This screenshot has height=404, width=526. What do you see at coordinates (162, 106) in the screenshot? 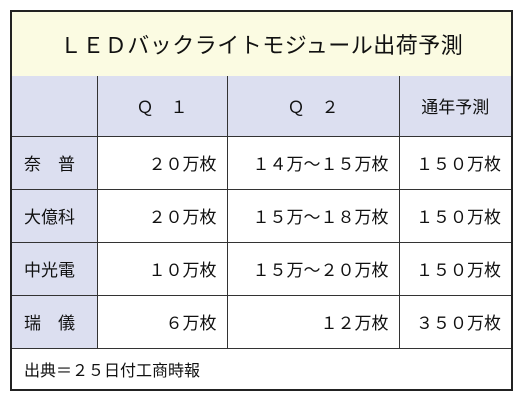
I see `header-q1: Ｑ １` at bounding box center [162, 106].